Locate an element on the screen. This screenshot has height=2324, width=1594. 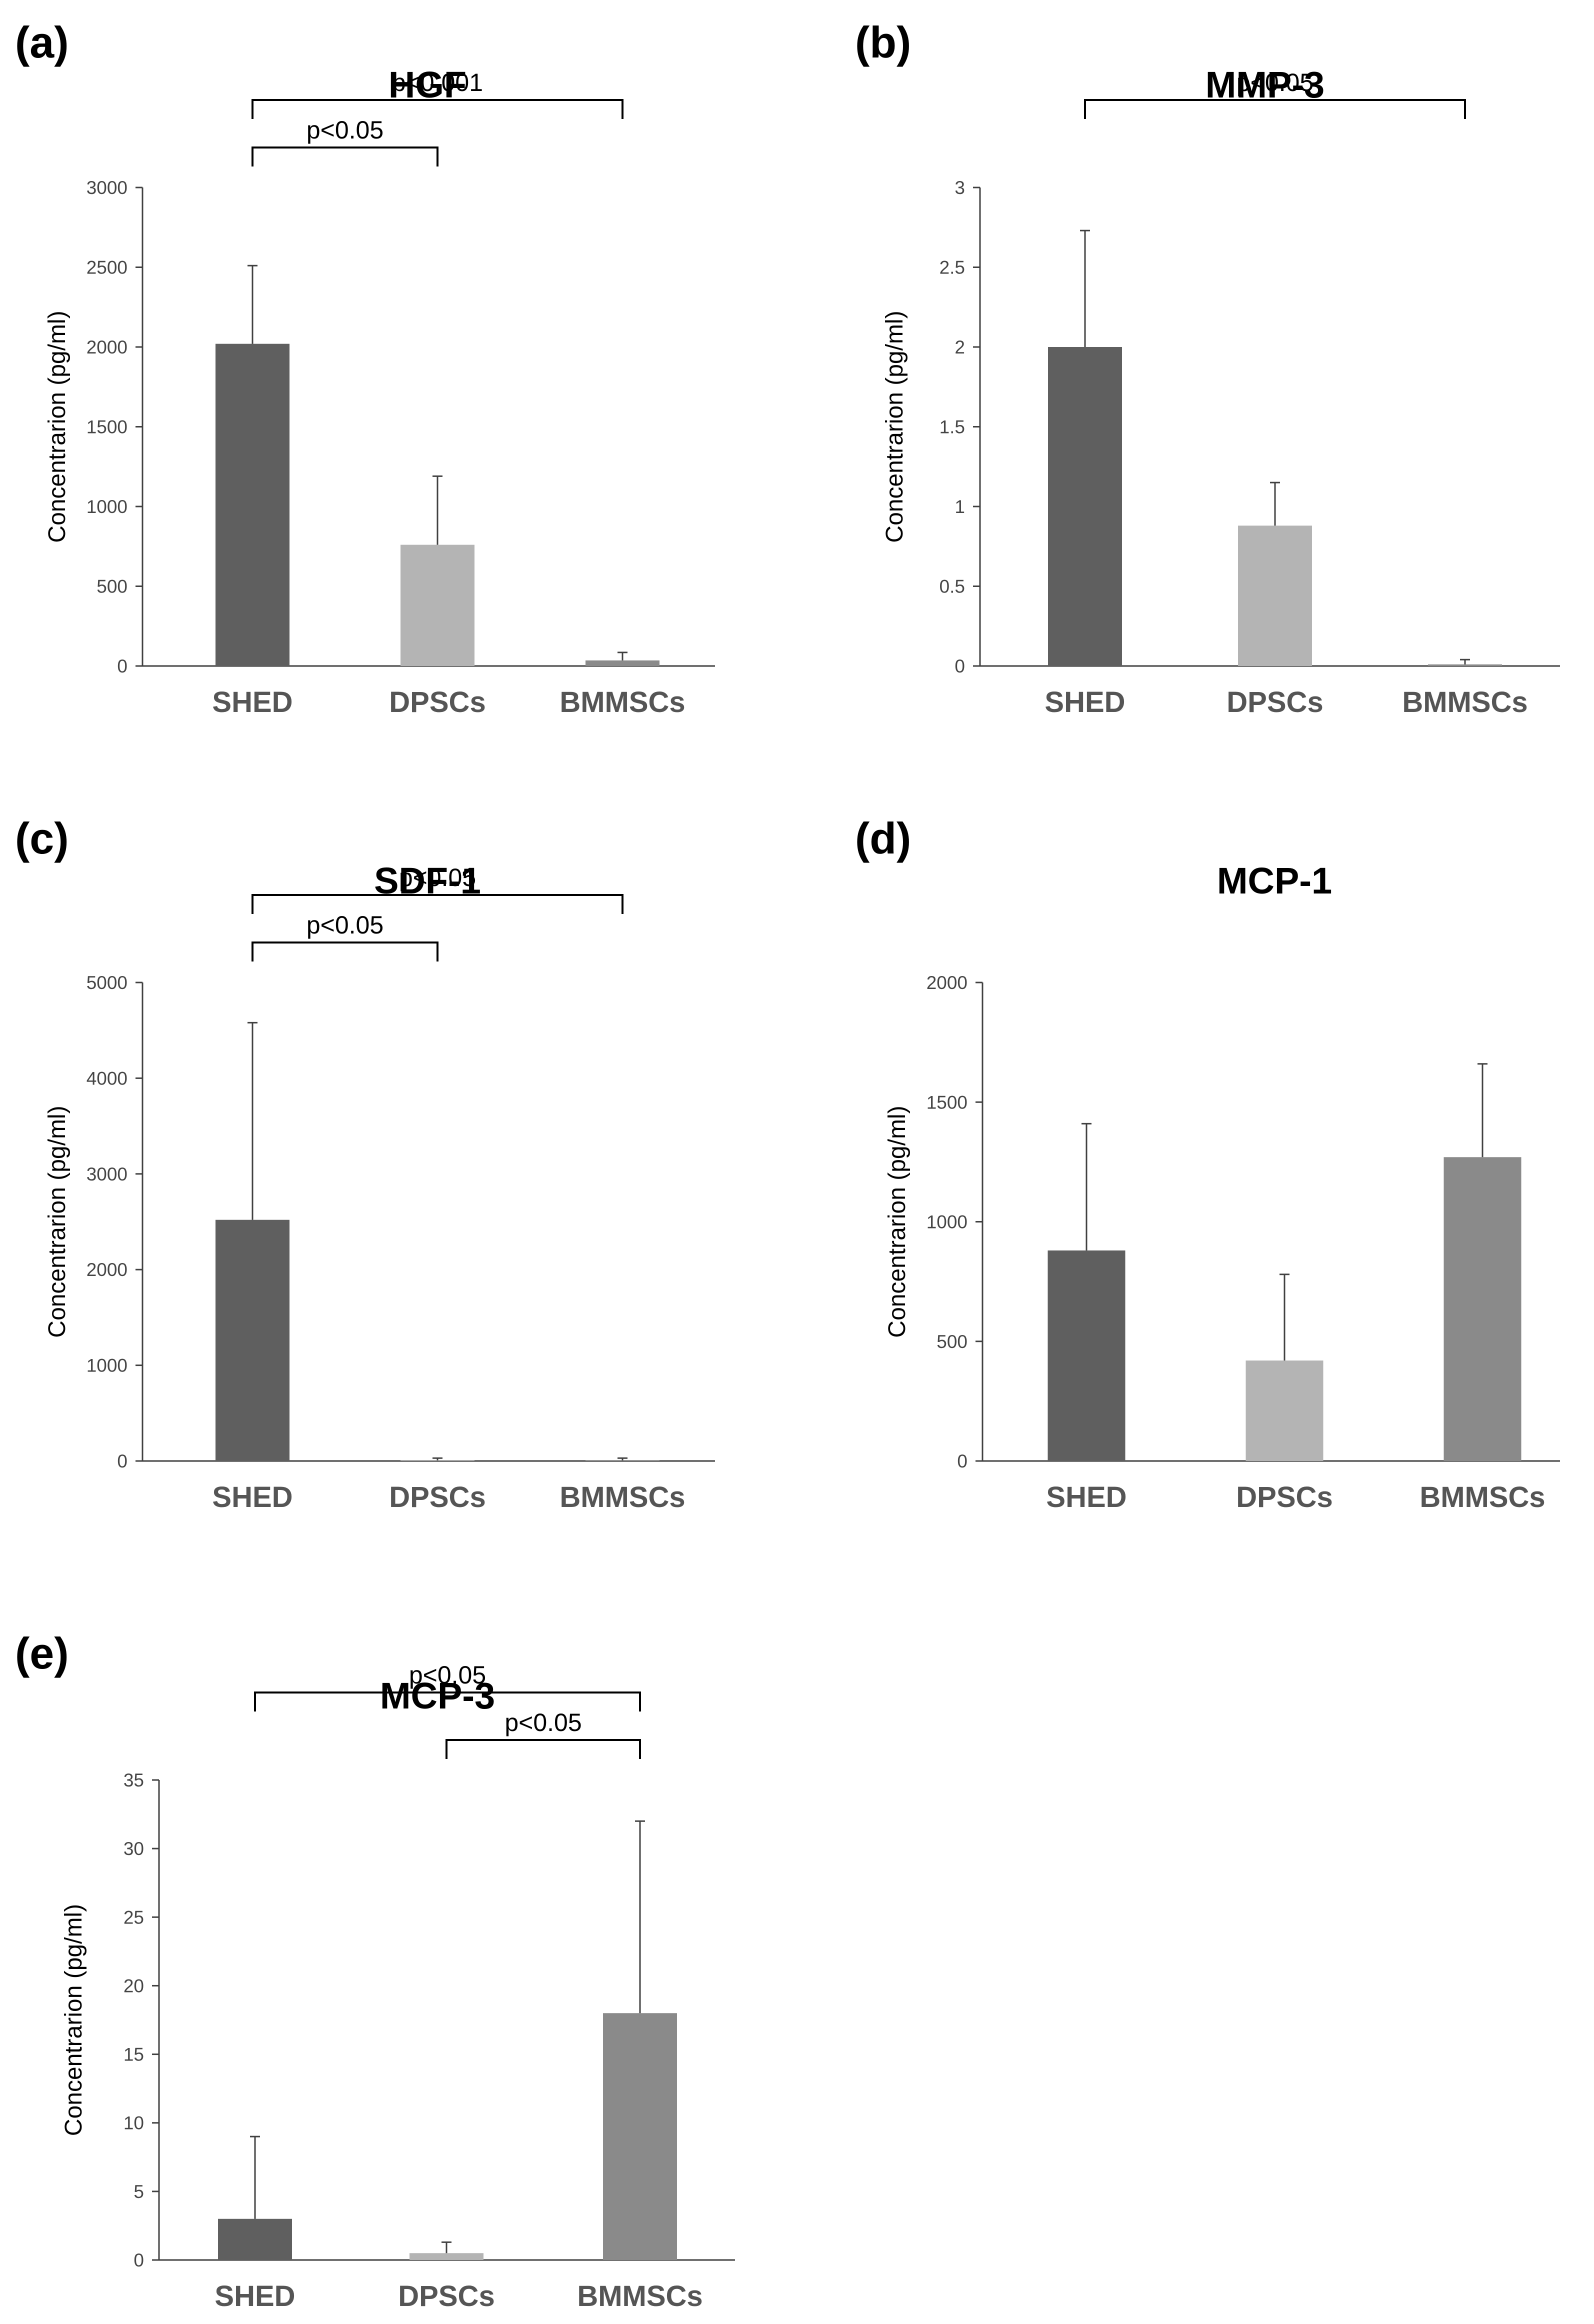
panel-label: (c) is located at coordinates (42, 838).